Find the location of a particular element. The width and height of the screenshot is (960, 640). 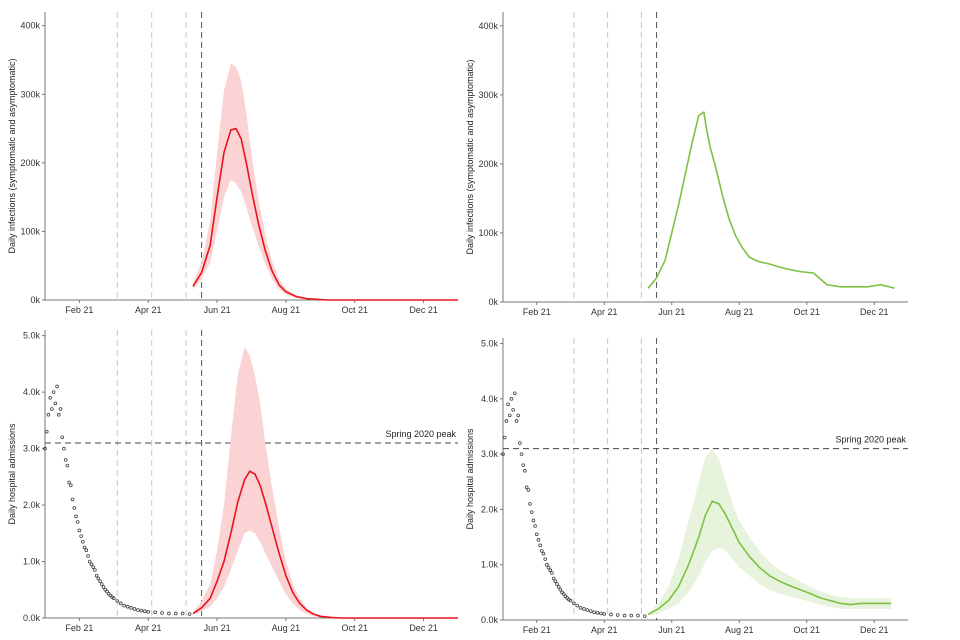

y-tick-label: 0.0k is located at coordinates (32, 618).